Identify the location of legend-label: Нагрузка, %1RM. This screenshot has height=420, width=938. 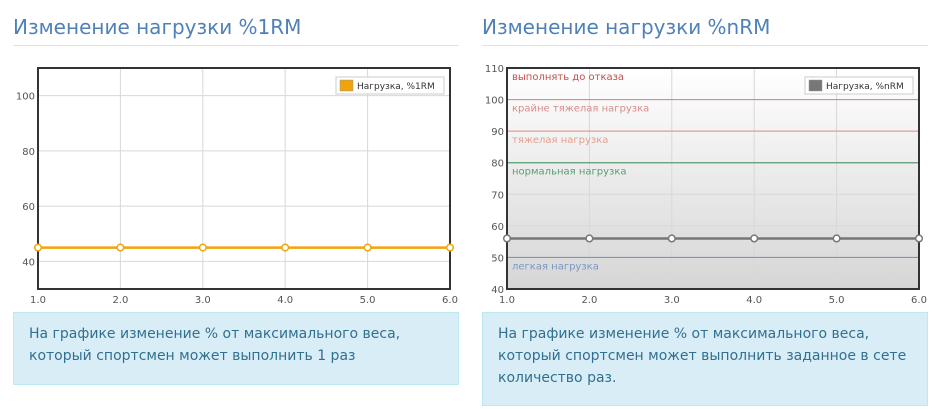
(396, 87).